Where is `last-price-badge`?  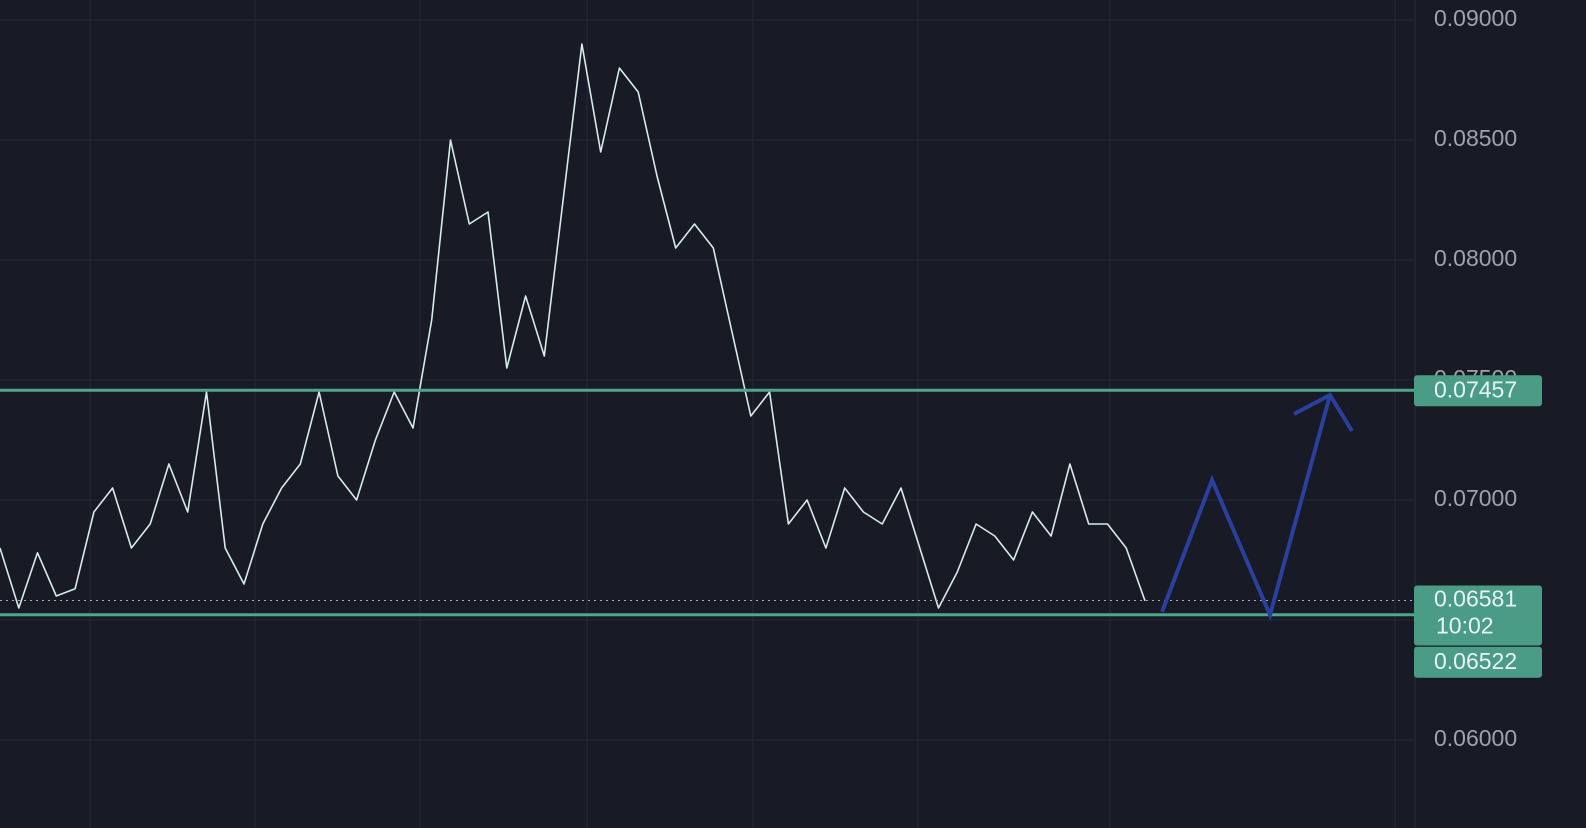 last-price-badge is located at coordinates (1478, 615).